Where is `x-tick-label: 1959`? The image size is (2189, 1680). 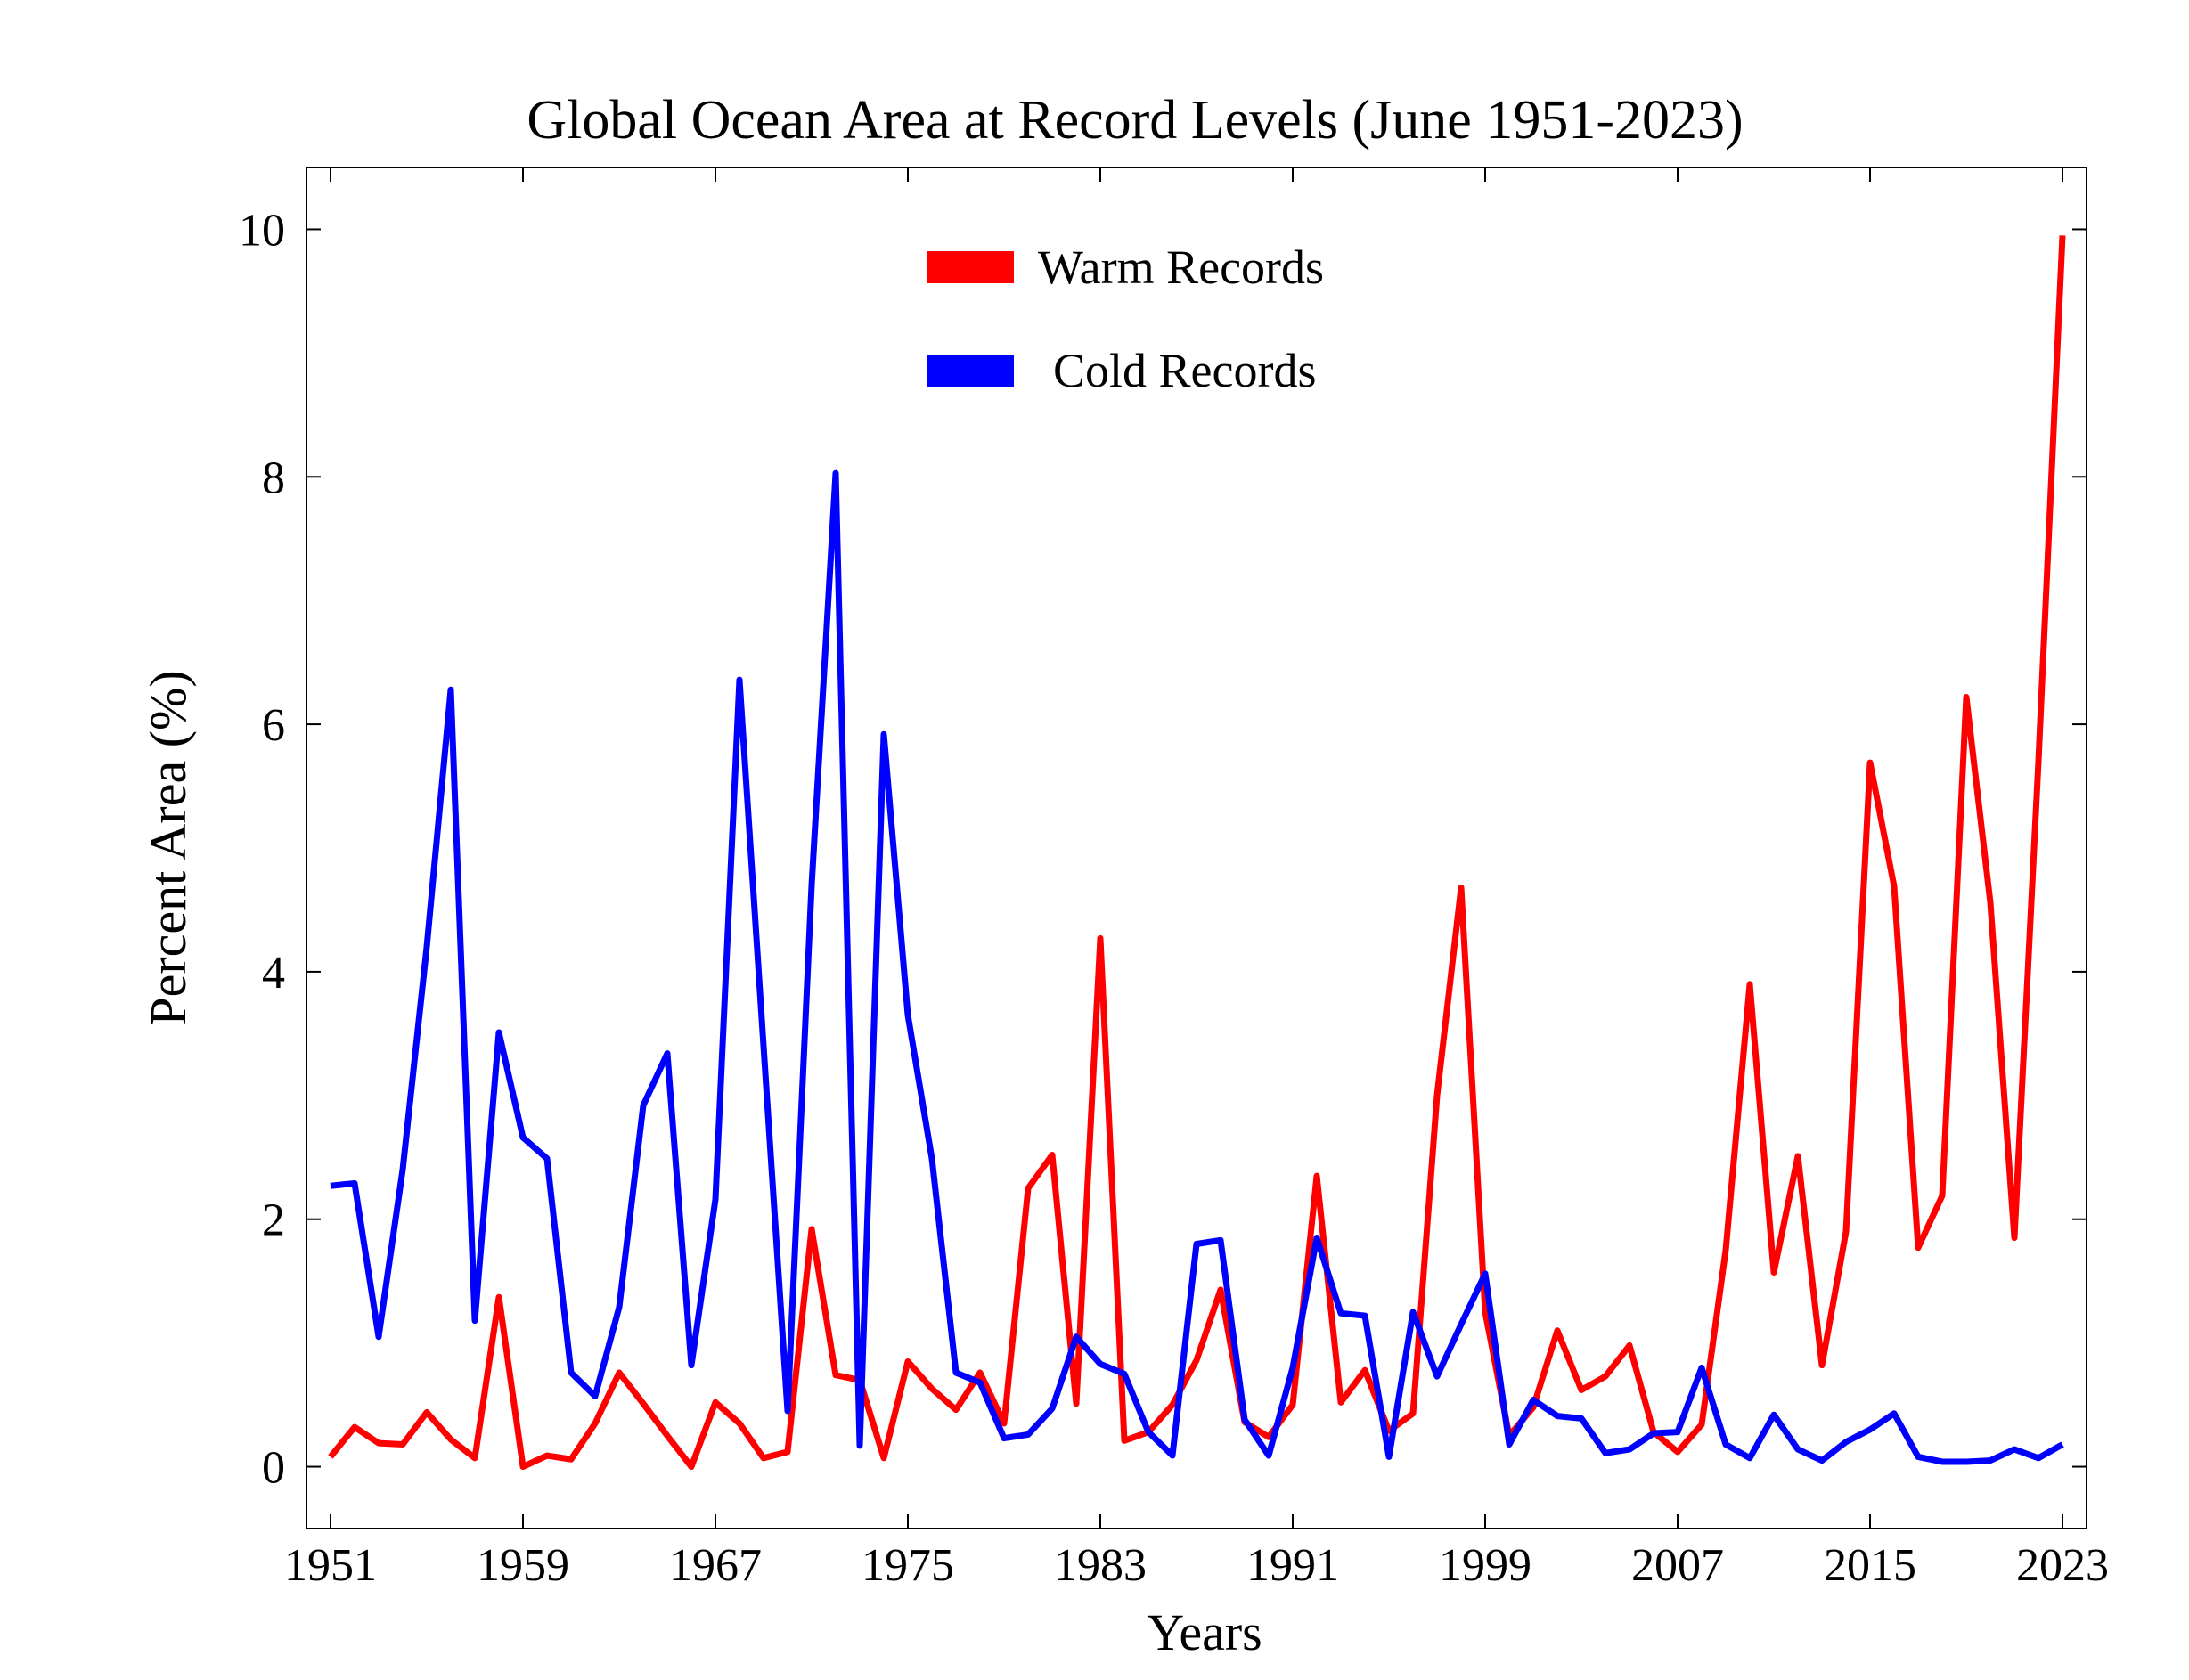
x-tick-label: 1959 is located at coordinates (523, 1566).